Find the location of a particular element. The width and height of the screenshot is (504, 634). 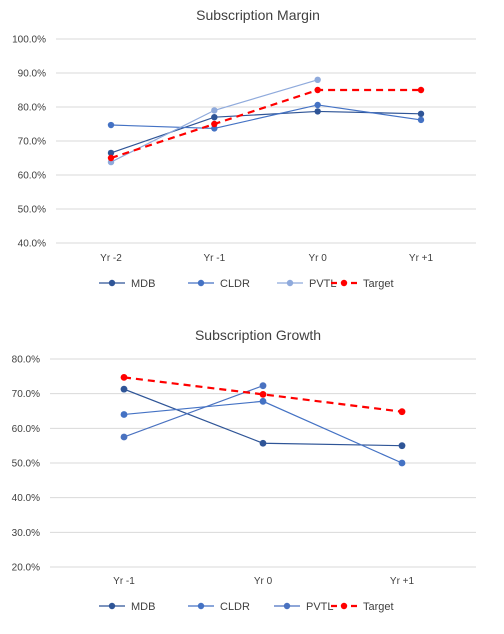

y-tick-label: 100.0% is located at coordinates (29, 40).